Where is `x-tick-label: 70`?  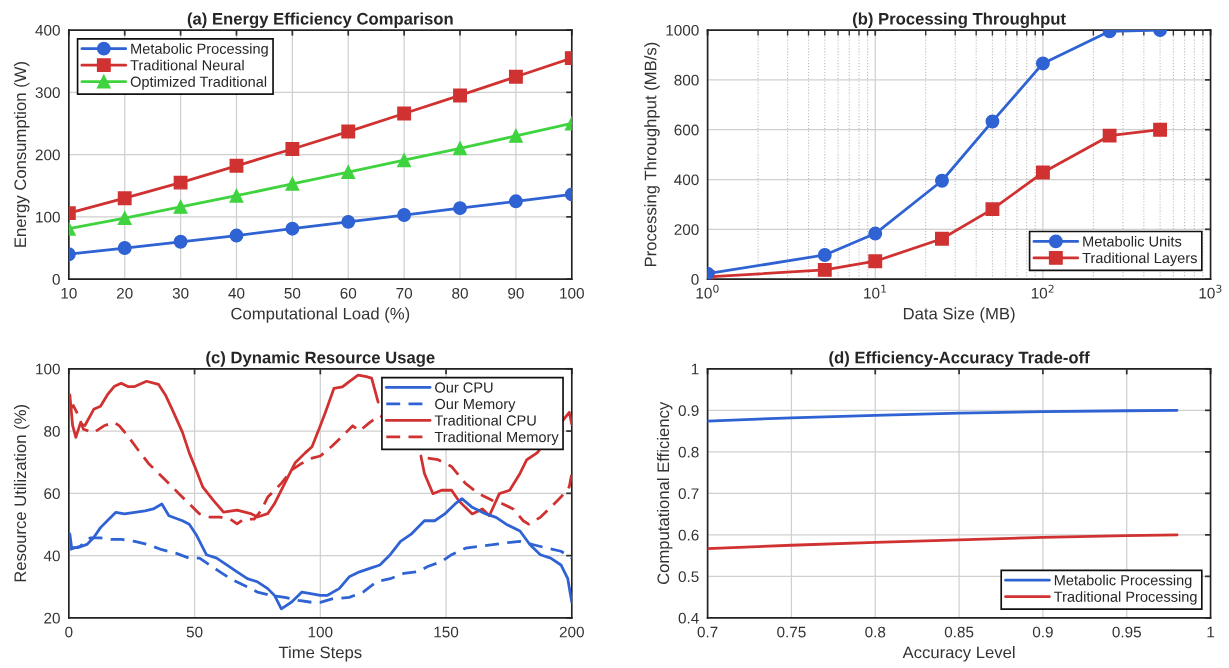 x-tick-label: 70 is located at coordinates (404, 293).